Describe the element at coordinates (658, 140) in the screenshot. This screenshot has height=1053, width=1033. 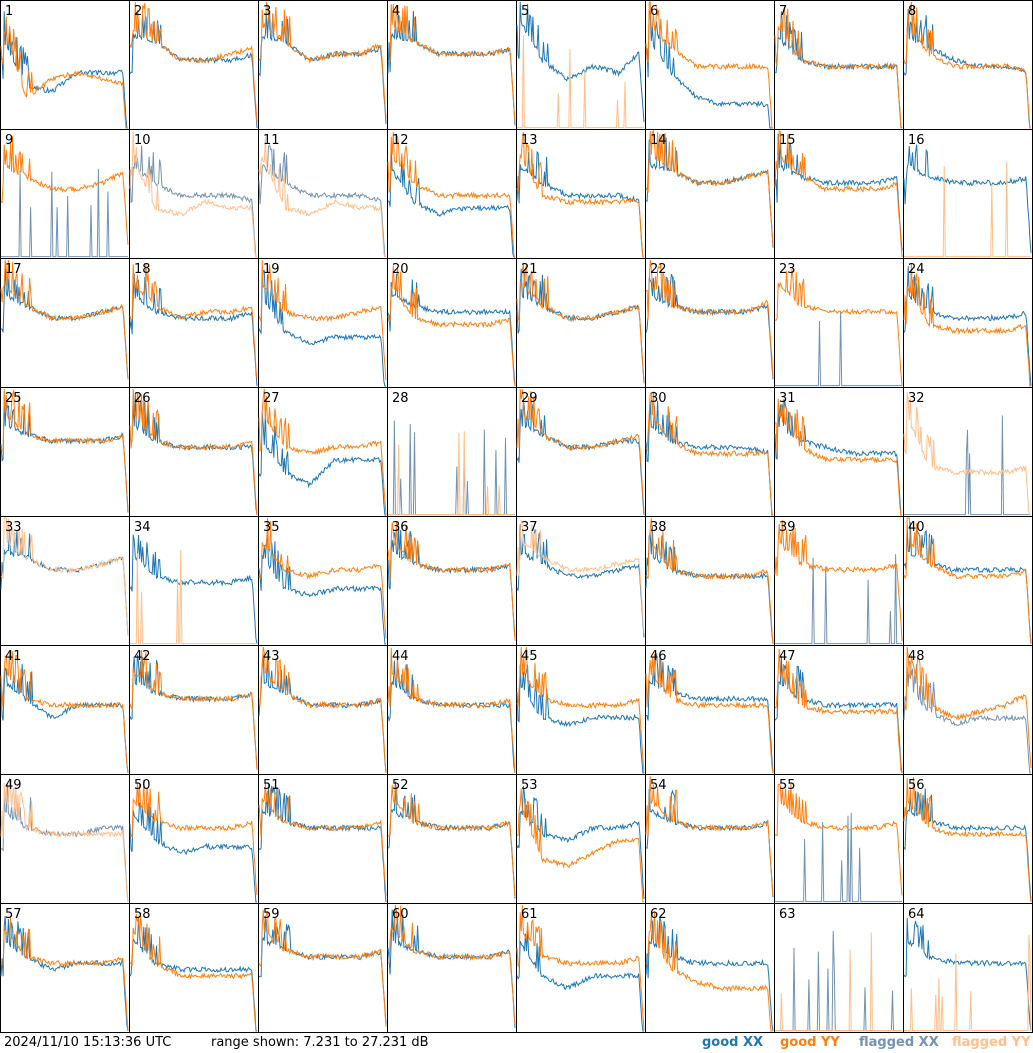
I see `panel-label: 14` at that location.